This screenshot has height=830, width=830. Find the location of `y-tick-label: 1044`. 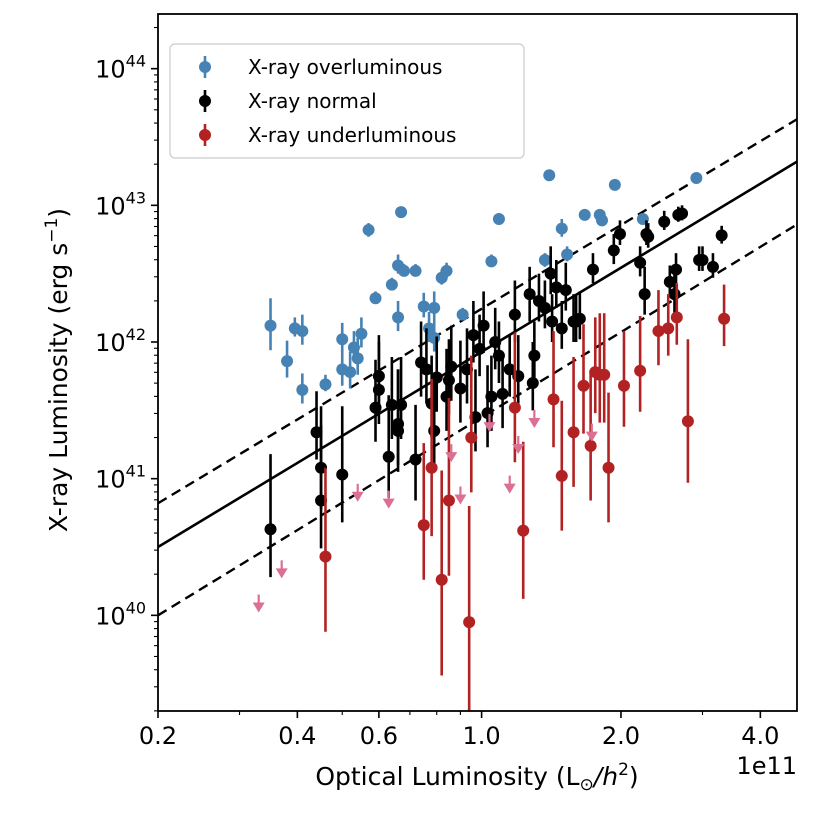

y-tick-label: 1044 is located at coordinates (120, 68).